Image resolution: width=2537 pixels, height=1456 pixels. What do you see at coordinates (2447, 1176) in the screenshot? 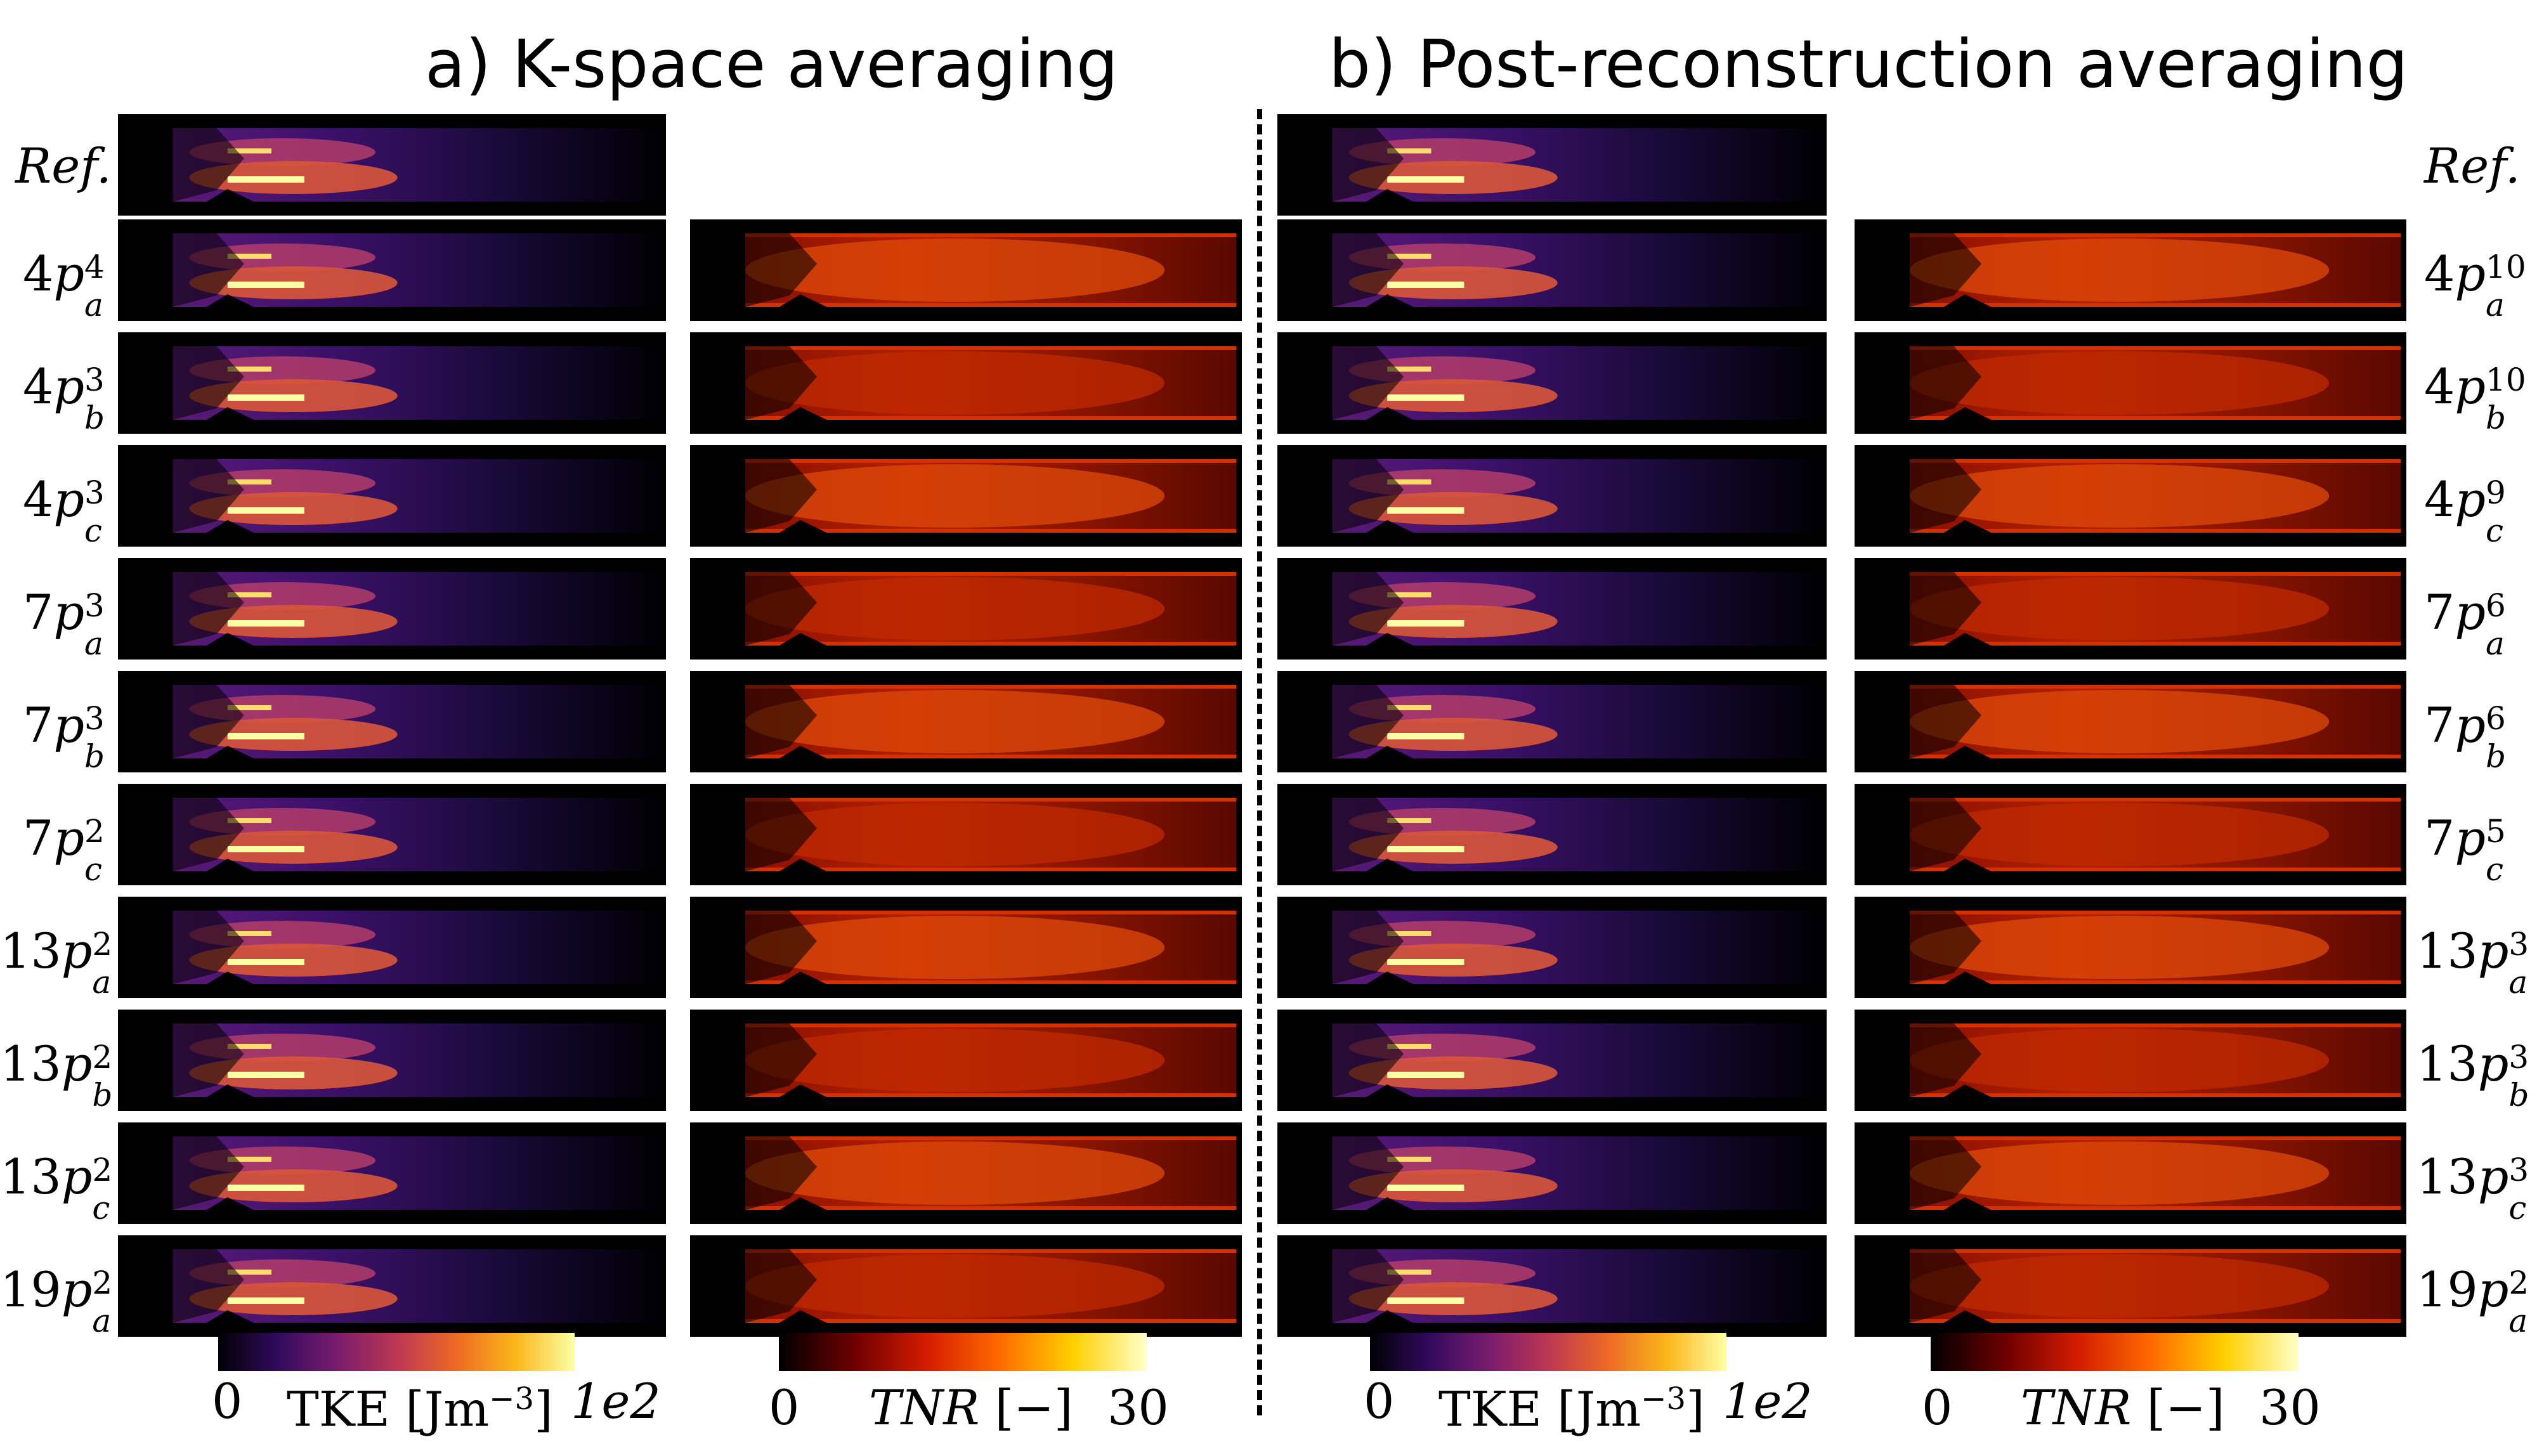
I see `label-base: 13` at bounding box center [2447, 1176].